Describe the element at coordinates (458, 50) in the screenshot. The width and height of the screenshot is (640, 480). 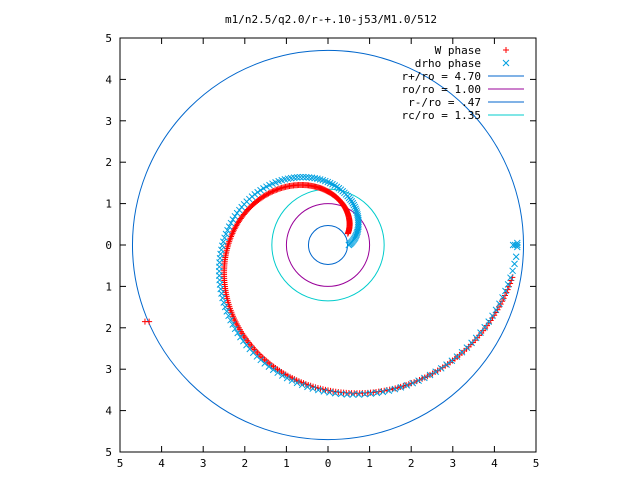
I see `legend-label-0: W phase` at that location.